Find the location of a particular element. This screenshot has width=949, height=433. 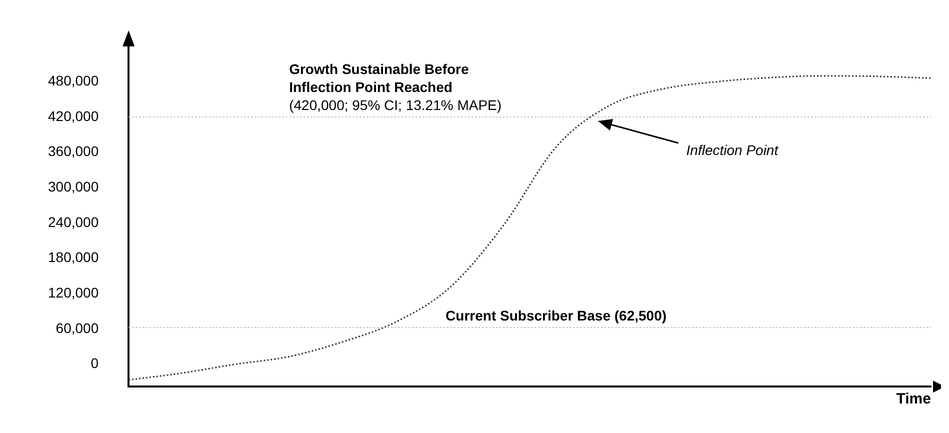

y-tick-label: 0 is located at coordinates (94, 363).